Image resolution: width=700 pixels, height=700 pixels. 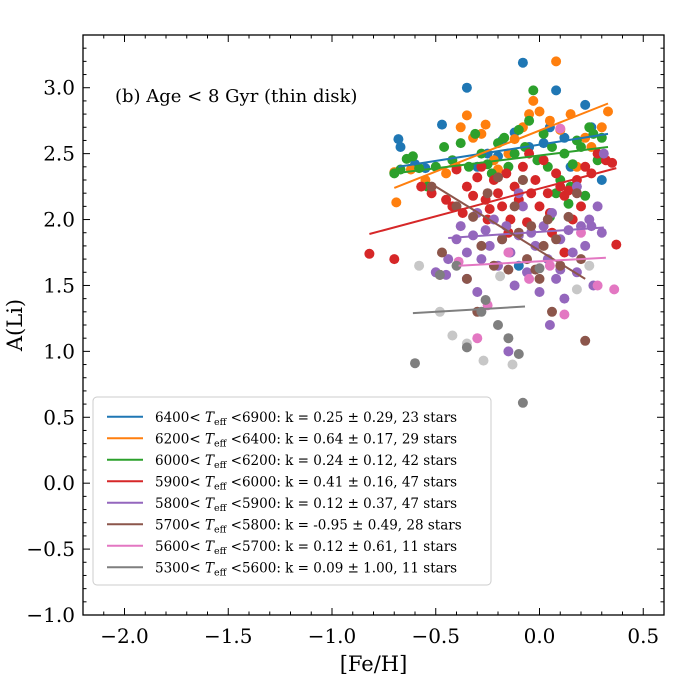 I want to click on x-tick-label: −1.0, so click(x=332, y=636).